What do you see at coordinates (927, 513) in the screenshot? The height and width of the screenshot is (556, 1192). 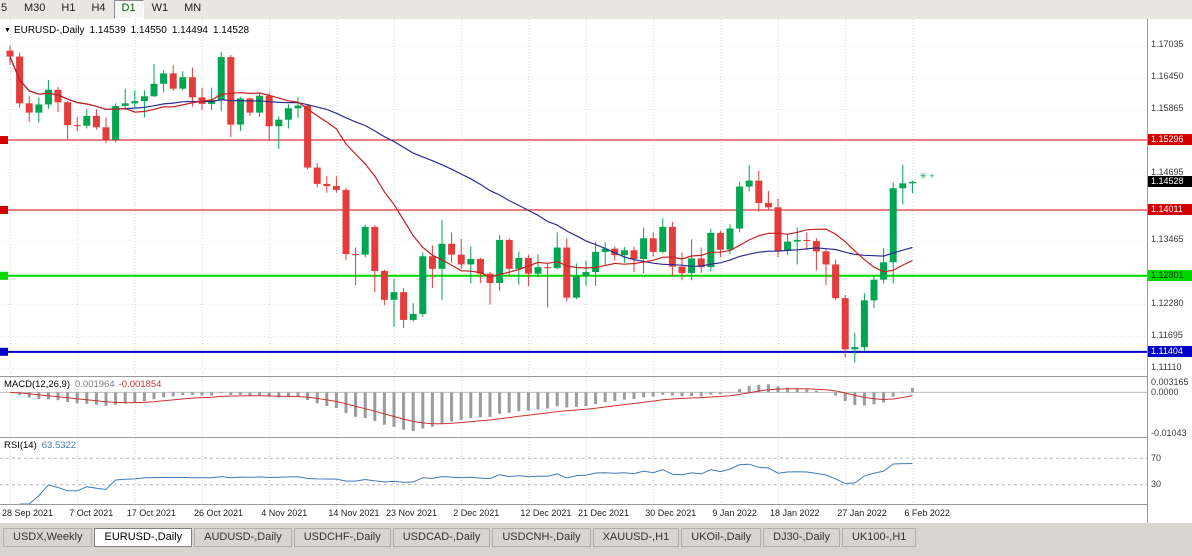 I see `date-axis-label: 6 Feb 2022` at bounding box center [927, 513].